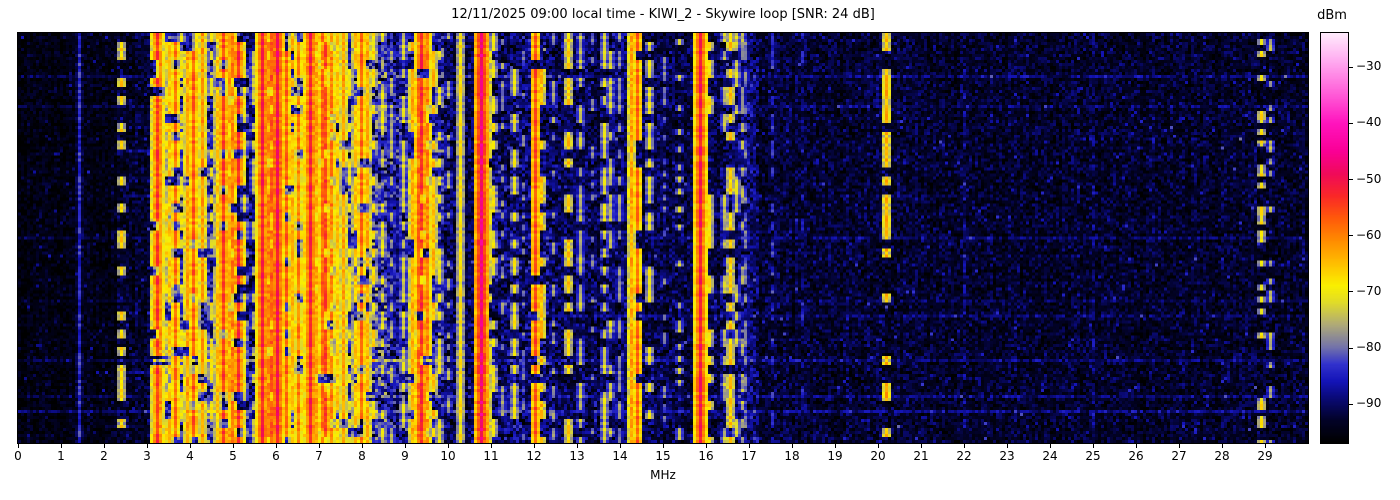 Image resolution: width=1400 pixels, height=500 pixels. What do you see at coordinates (1369, 291) in the screenshot?
I see `colorbar-tick-label: −70` at bounding box center [1369, 291].